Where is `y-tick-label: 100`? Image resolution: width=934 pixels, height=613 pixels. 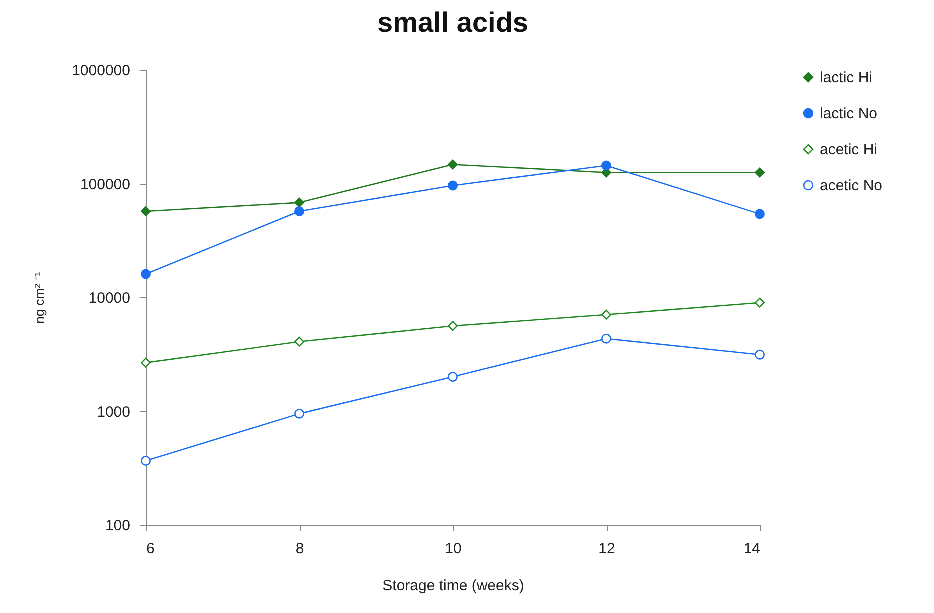
y-tick-label: 100 is located at coordinates (117, 526).